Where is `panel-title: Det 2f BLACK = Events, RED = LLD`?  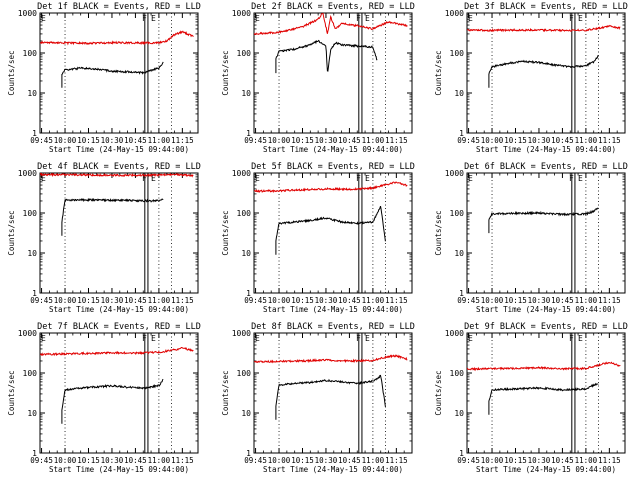 panel-title: Det 2f BLACK = Events, RED = LLD is located at coordinates (333, 7).